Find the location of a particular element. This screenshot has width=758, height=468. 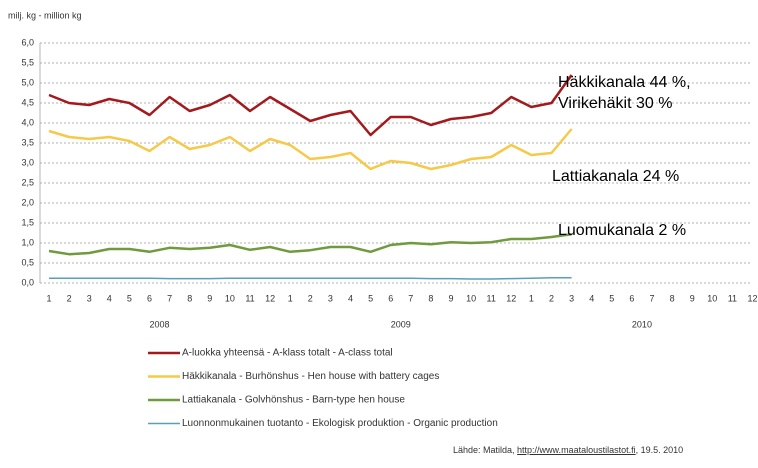

x-group-label: 2010 is located at coordinates (642, 324).